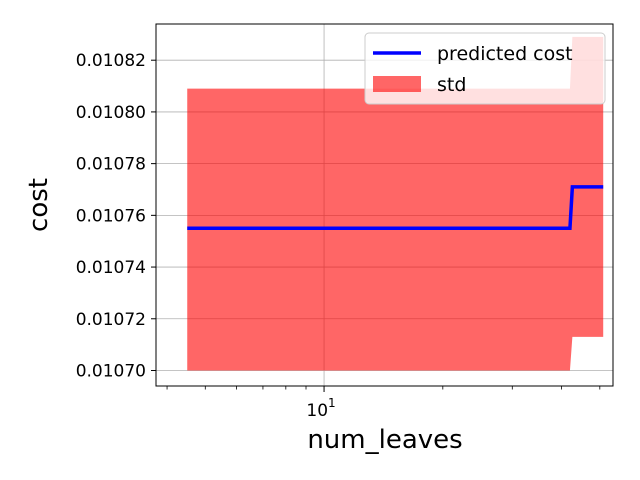 This screenshot has height=480, width=640. Describe the element at coordinates (505, 54) in the screenshot. I see `legend-label-predicted-cost: predicted cost` at that location.